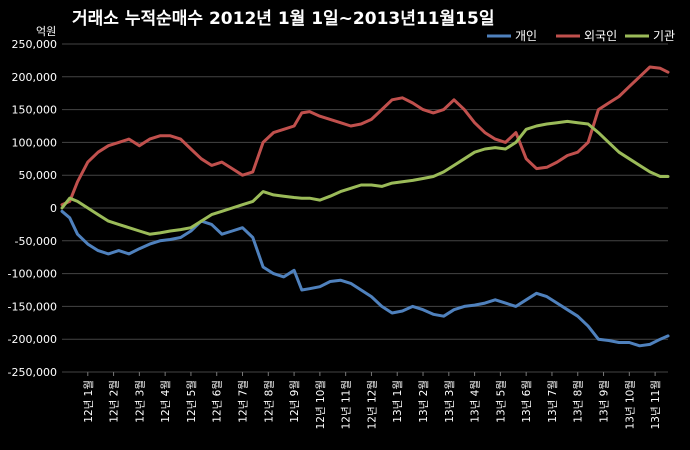  What do you see at coordinates (372, 404) in the screenshot?
I see `x-tick-label: 12년 12월` at bounding box center [372, 404].